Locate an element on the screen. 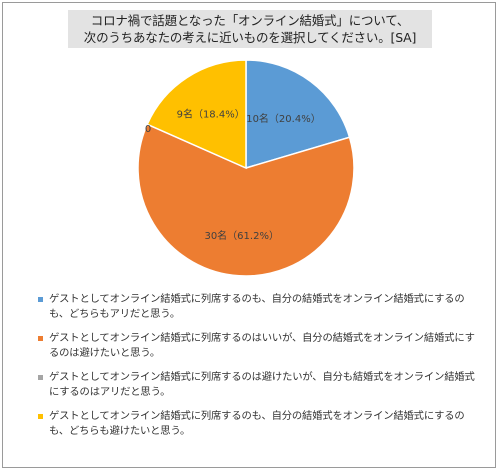 The height and width of the screenshot is (472, 500). pie-data-label: 10名（20.4%） is located at coordinates (283, 118).